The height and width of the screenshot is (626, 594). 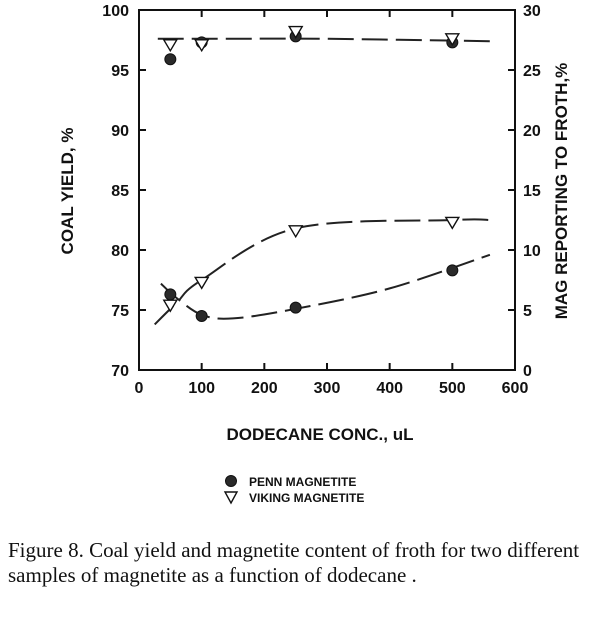 What do you see at coordinates (527, 311) in the screenshot?
I see `y-right-tick-label: 5` at bounding box center [527, 311].